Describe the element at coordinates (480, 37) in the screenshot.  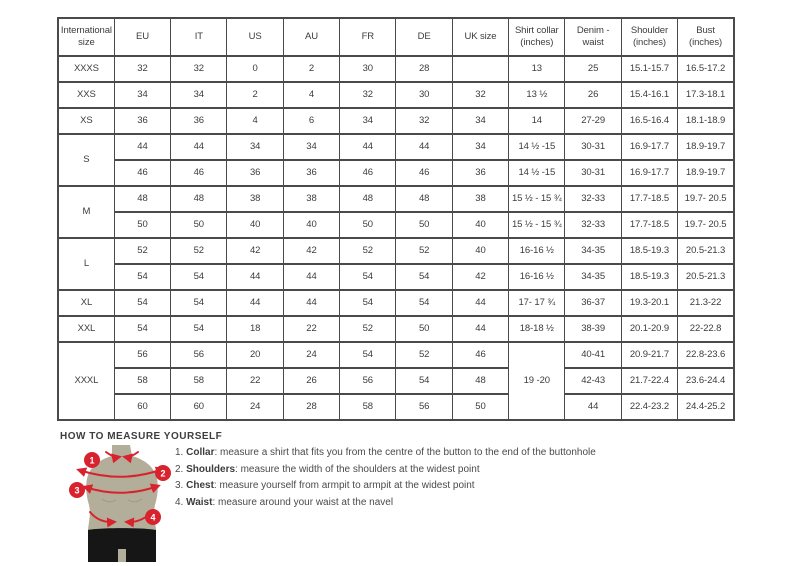
I see `column-header: UK size` at that location.